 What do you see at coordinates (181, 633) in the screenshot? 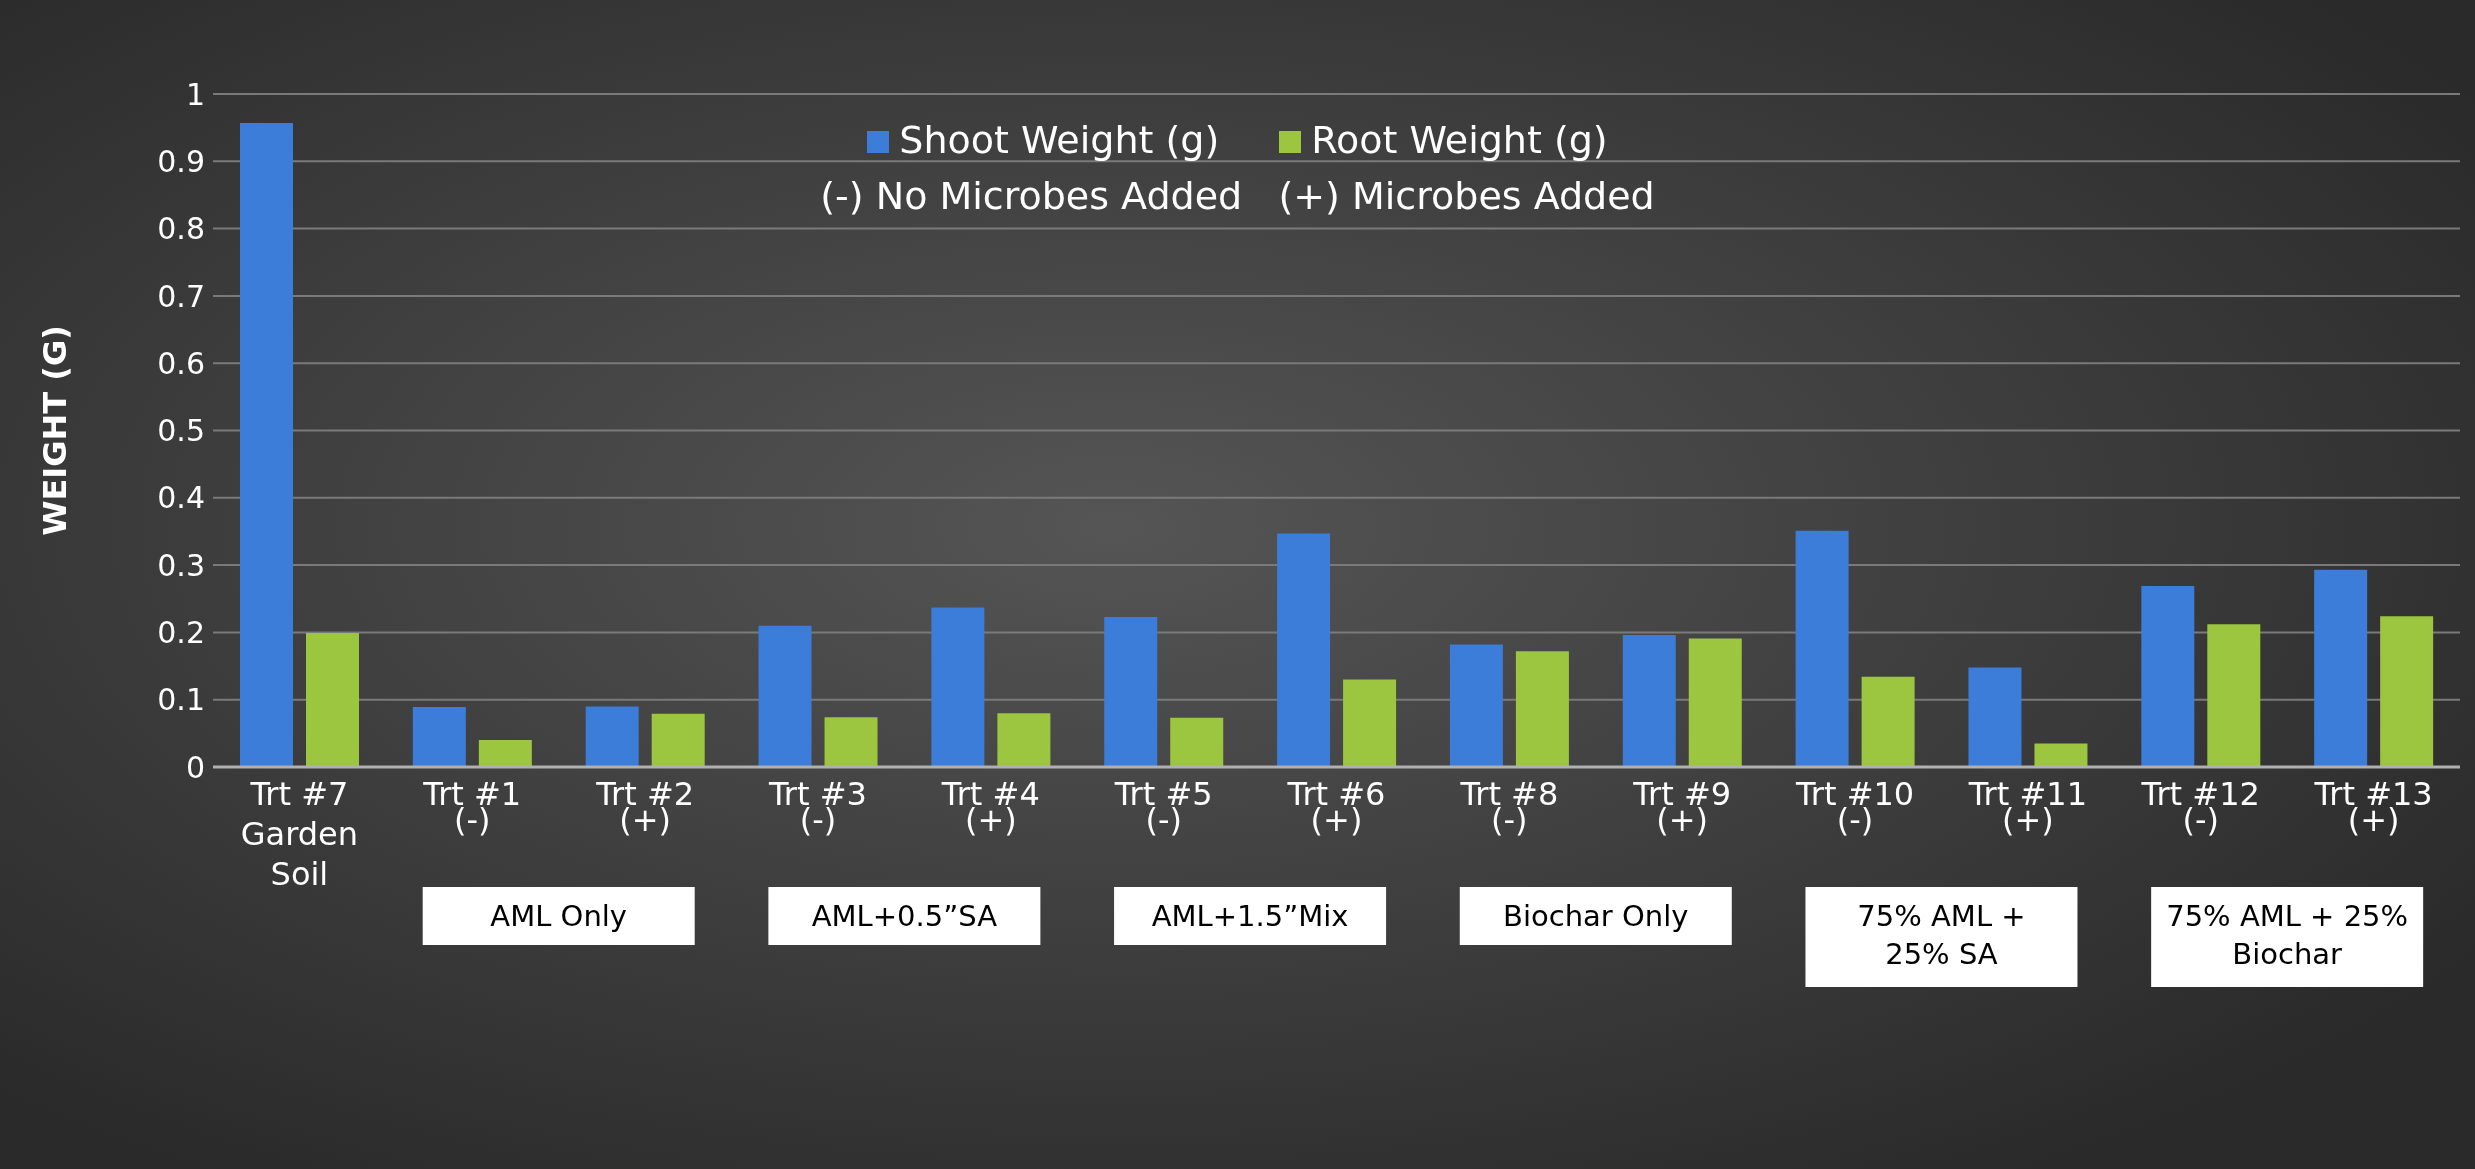
I see `y-tick-label: 0.2` at bounding box center [181, 633].